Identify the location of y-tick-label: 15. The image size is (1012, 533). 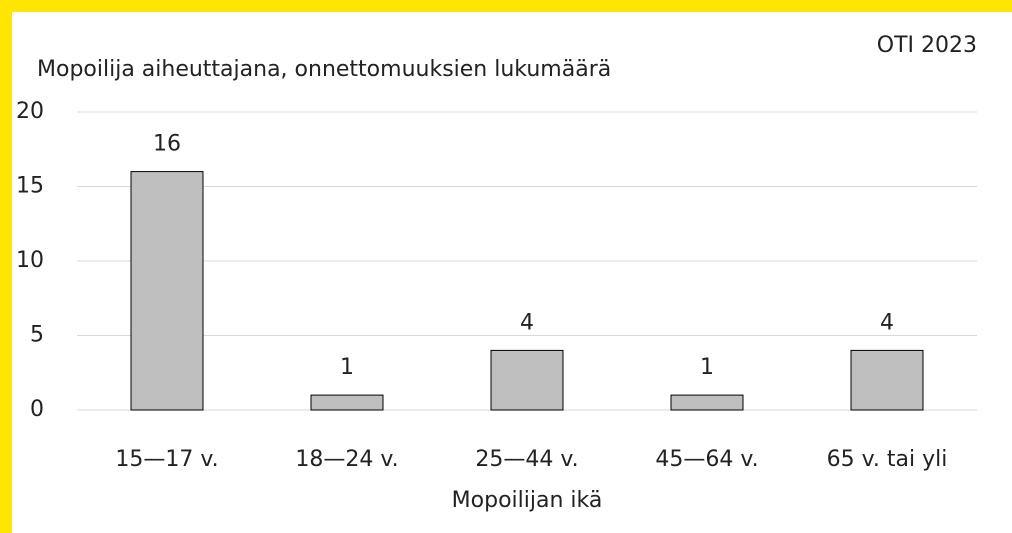
(30, 186).